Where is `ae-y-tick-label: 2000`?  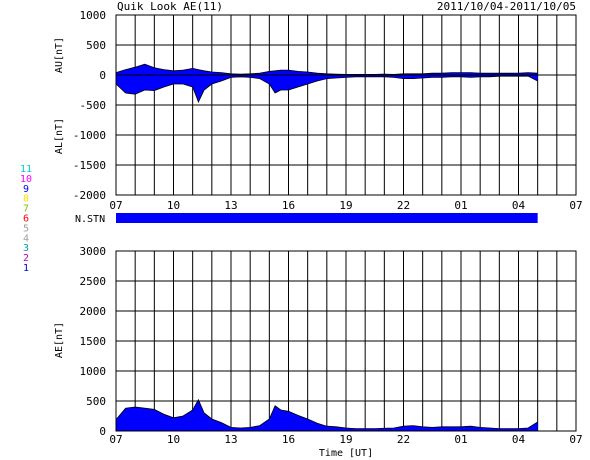
ae-y-tick-label: 2000 is located at coordinates (93, 311).